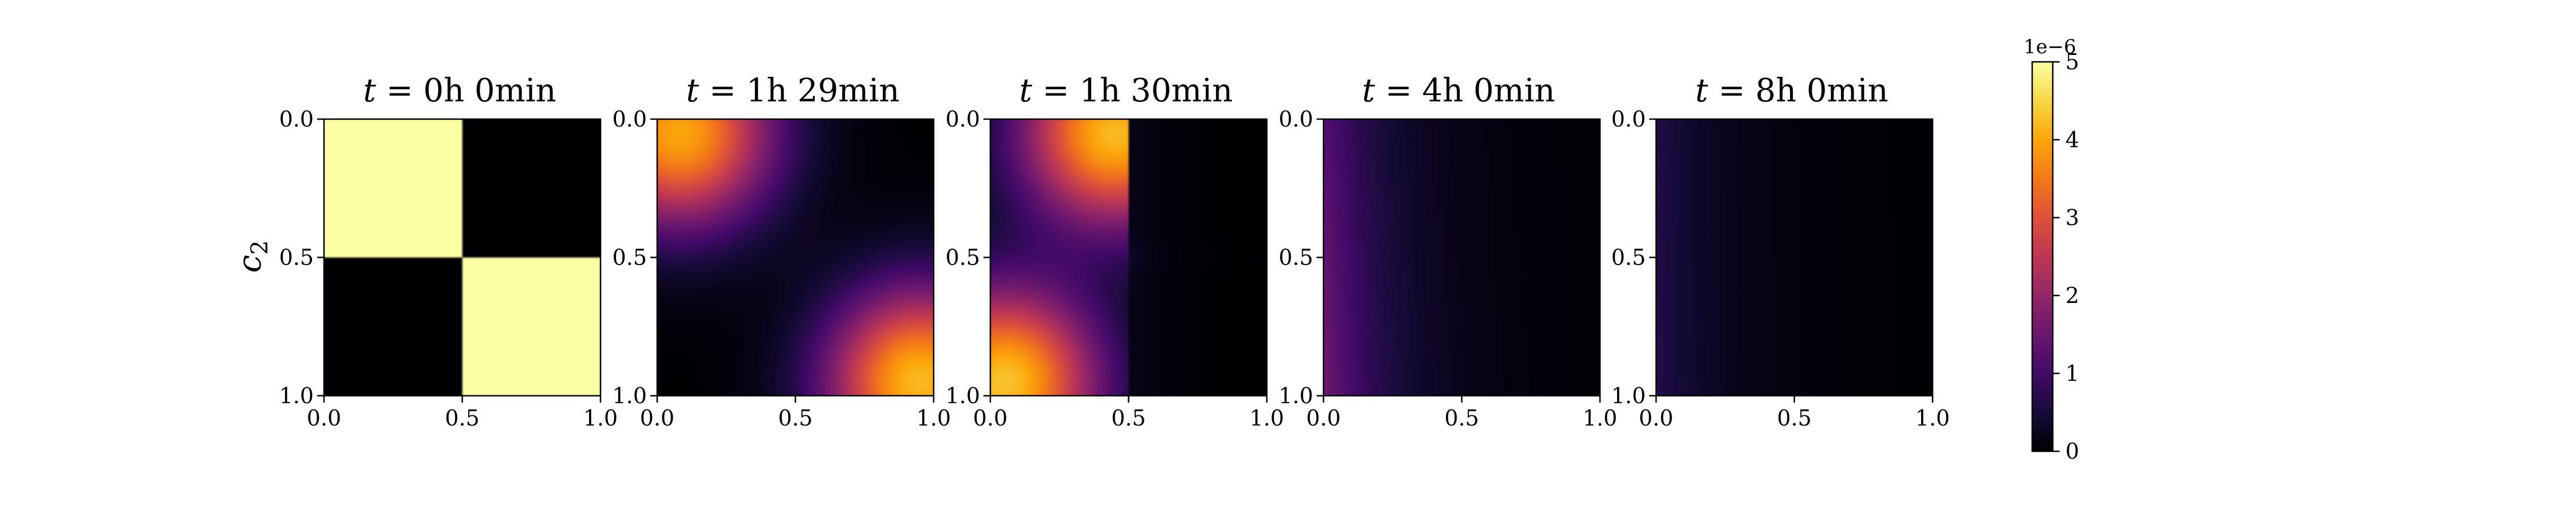 The height and width of the screenshot is (516, 2576). I want to click on panel-title: t = 0h 0min, so click(459, 90).